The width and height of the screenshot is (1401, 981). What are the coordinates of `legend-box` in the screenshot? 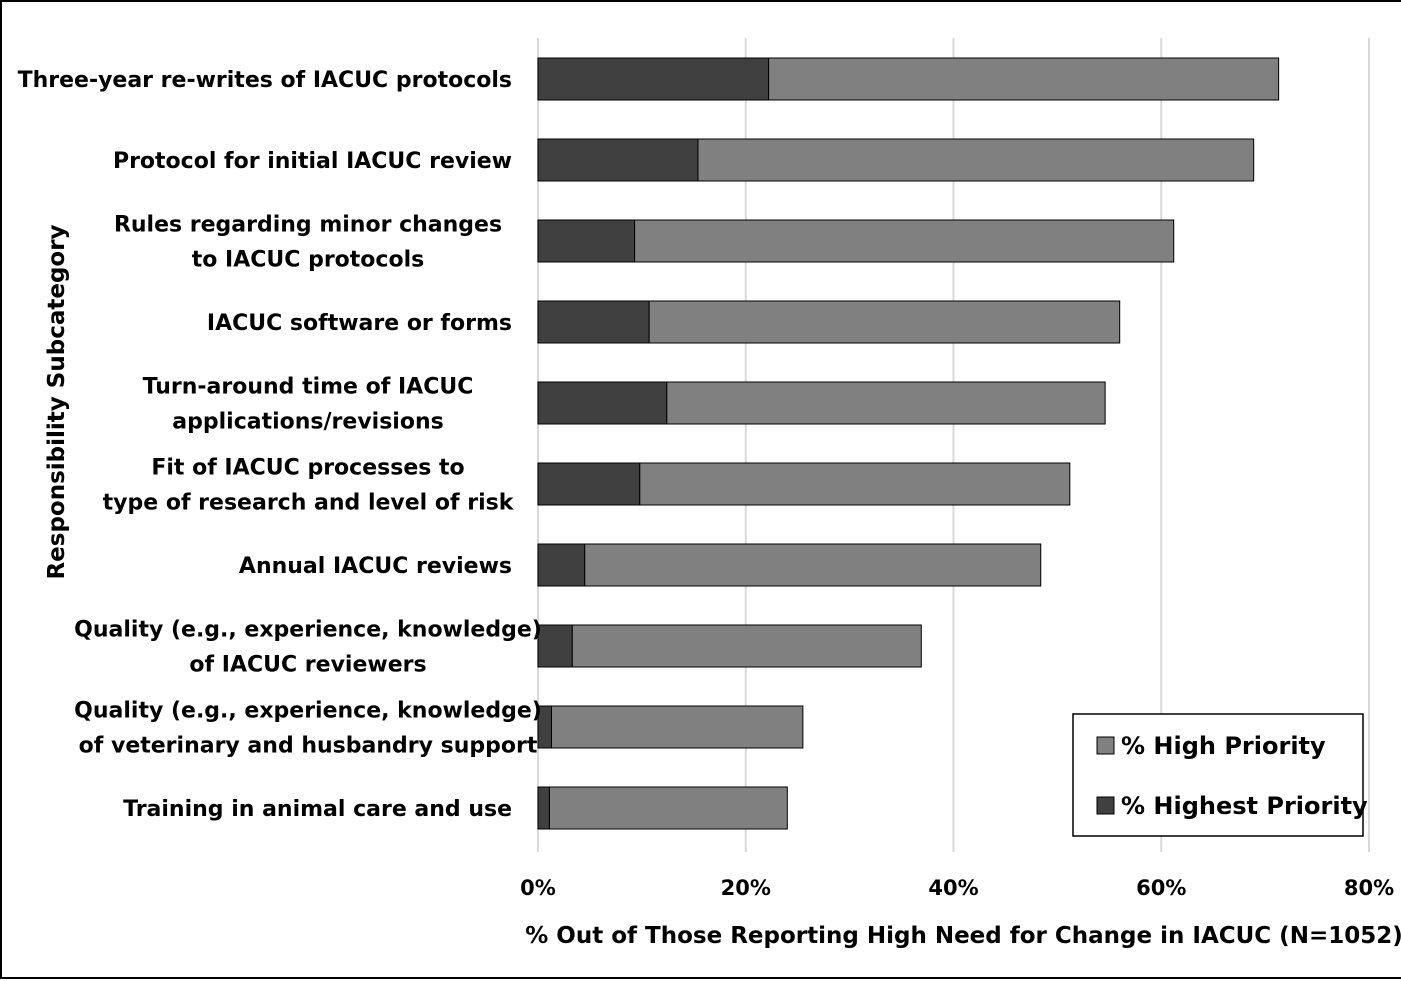 It's located at (1218, 775).